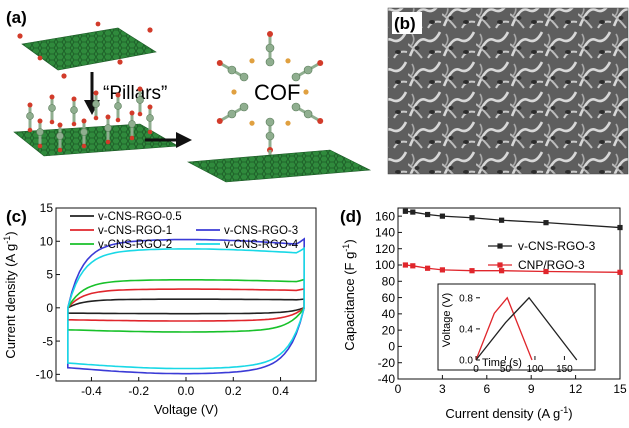 This screenshot has height=428, width=629. What do you see at coordinates (277, 92) in the screenshot?
I see `cof-label: COF` at bounding box center [277, 92].